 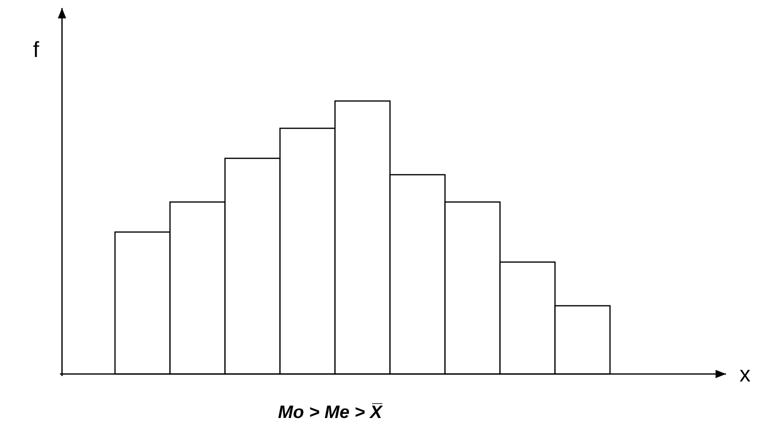 I want to click on y-axis-title: f, so click(x=36, y=49).